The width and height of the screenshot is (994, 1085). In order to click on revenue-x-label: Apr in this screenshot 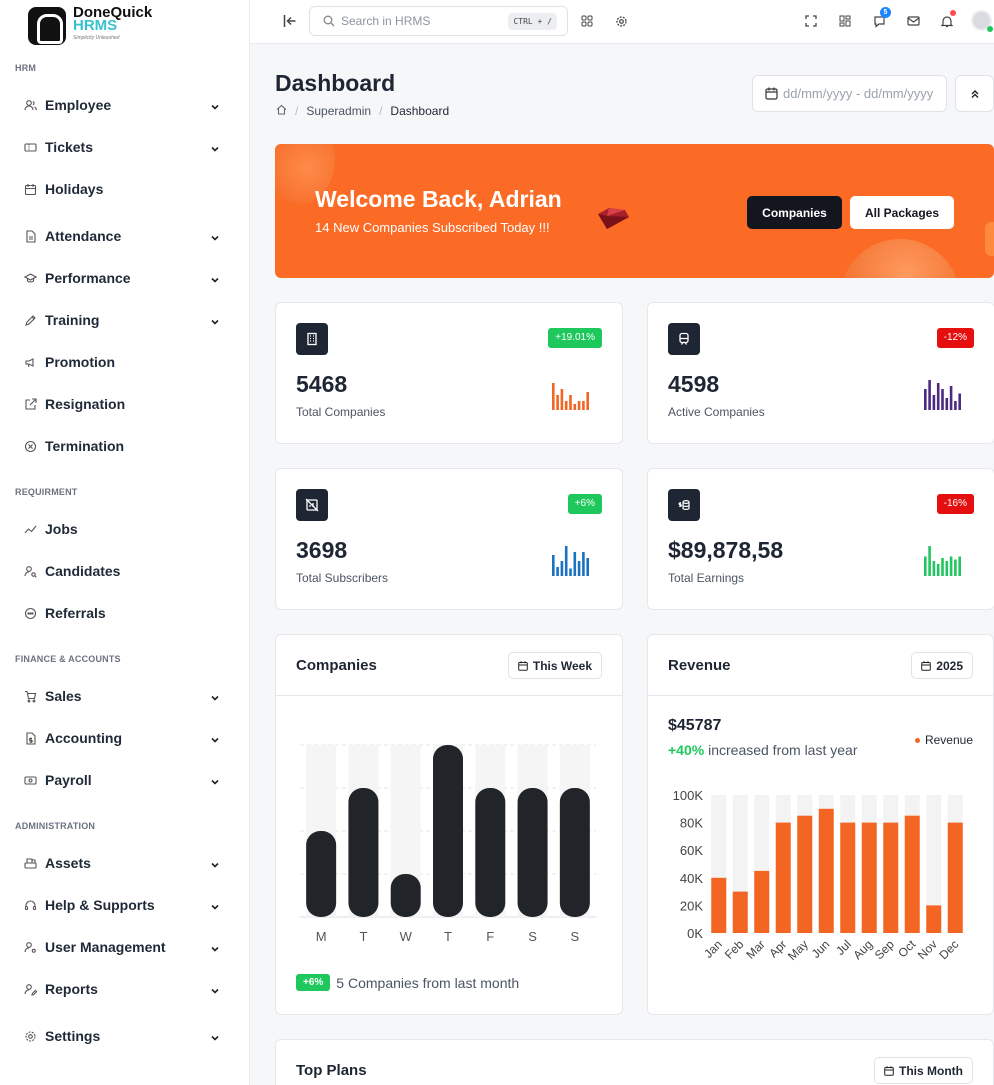, I will do `click(777, 948)`.